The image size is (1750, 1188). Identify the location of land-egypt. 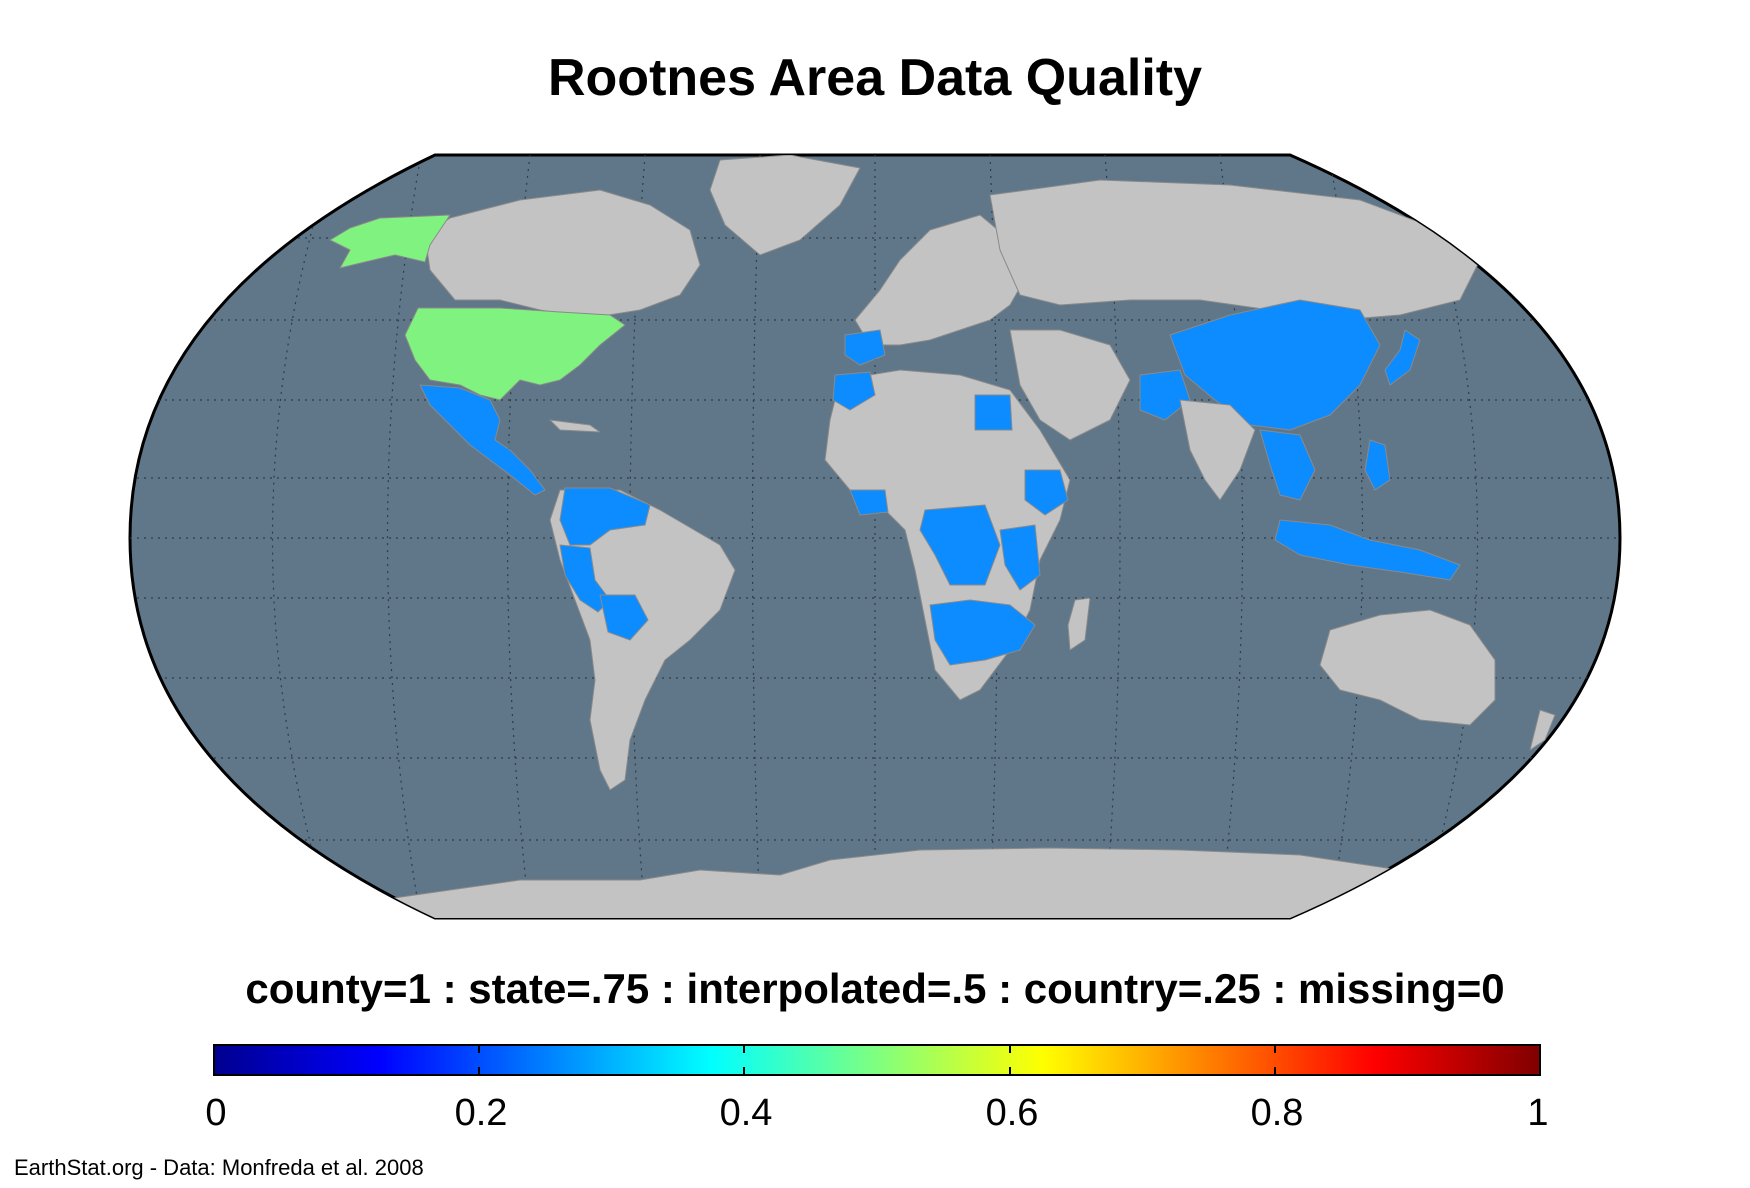
(993, 412).